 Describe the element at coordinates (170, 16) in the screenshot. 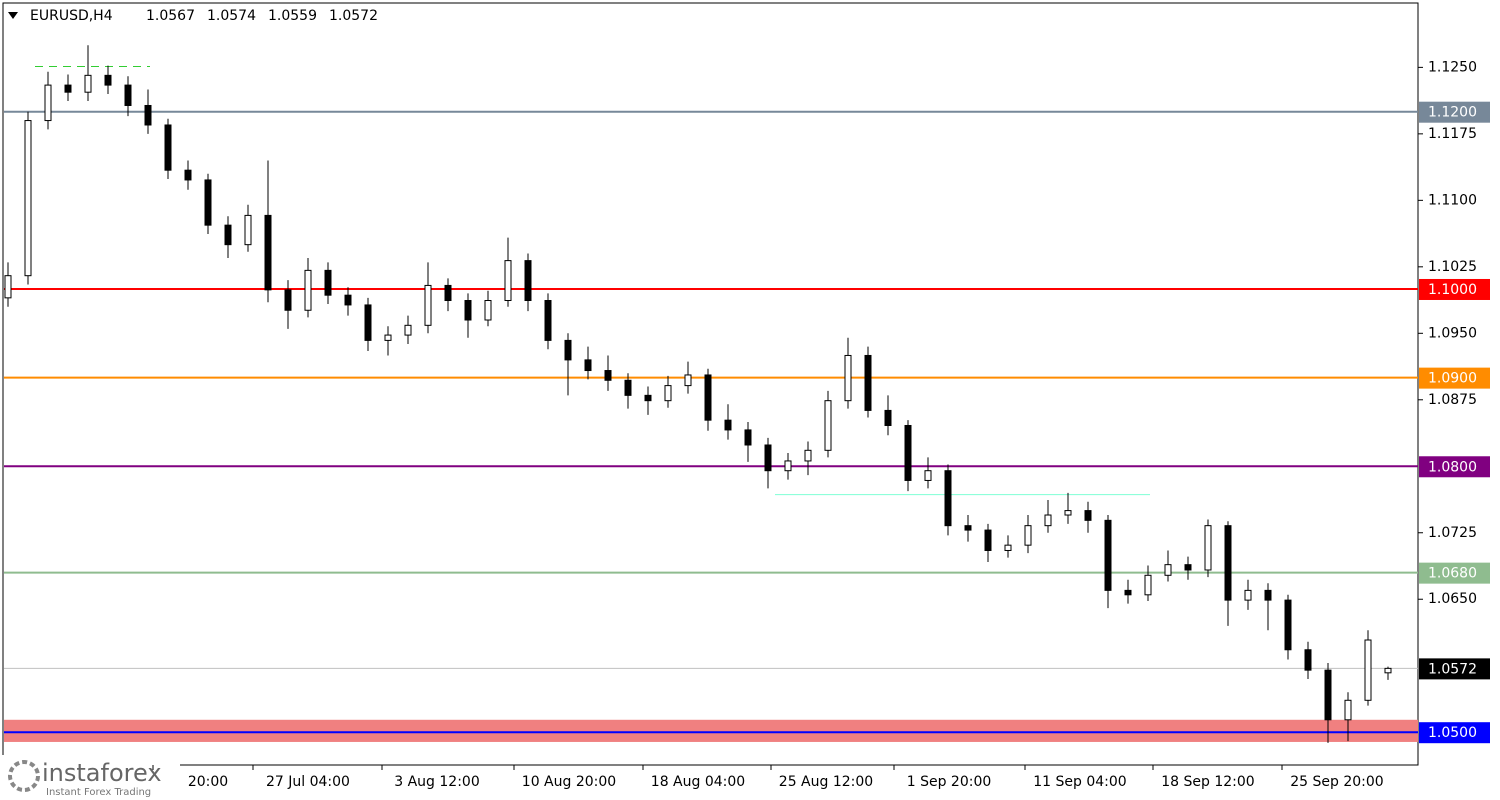

I see `ohlc-value: 1.0567` at that location.